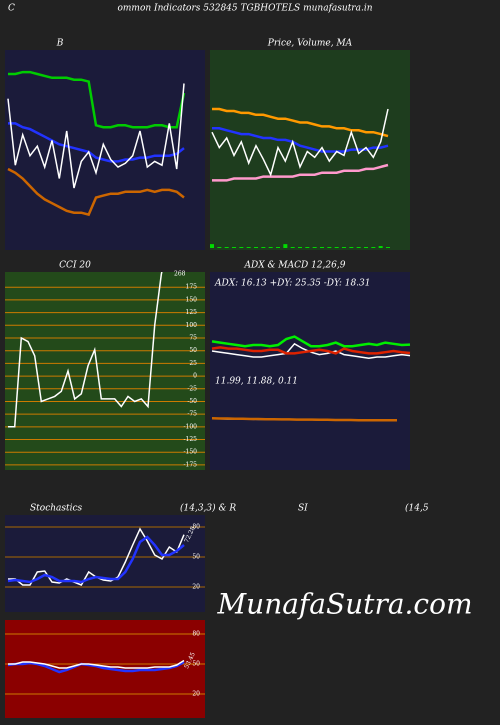 The height and width of the screenshot is (725, 500). What do you see at coordinates (295, 266) in the screenshot?
I see `panel-title: ADX & MACD 12,26,9` at bounding box center [295, 266].